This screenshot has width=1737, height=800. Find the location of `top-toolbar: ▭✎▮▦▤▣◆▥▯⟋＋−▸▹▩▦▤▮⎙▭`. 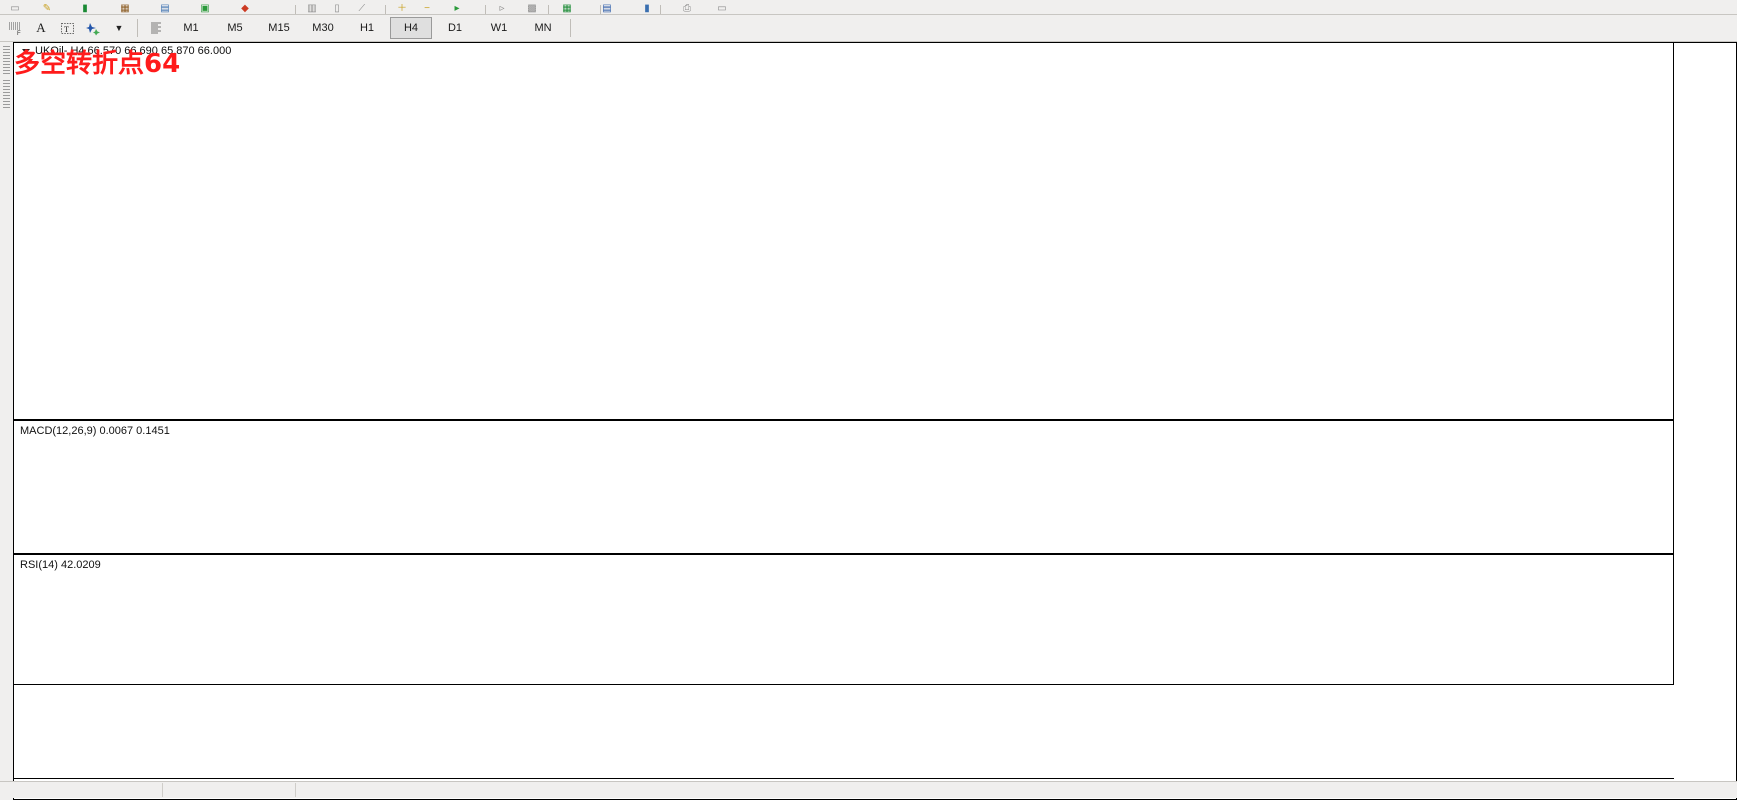

top-toolbar: ▭✎▮▦▤▣◆▥▯⟋＋−▸▹▩▦▤▮⎙▭ is located at coordinates (868, 7).